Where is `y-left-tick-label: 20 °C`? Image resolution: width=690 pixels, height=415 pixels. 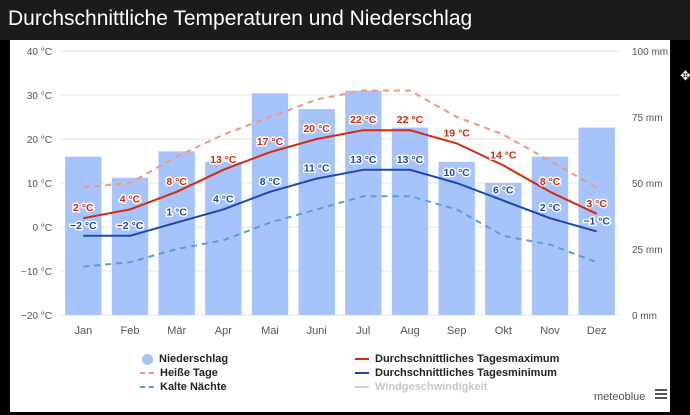
y-left-tick-label: 20 °C is located at coordinates (39, 140).